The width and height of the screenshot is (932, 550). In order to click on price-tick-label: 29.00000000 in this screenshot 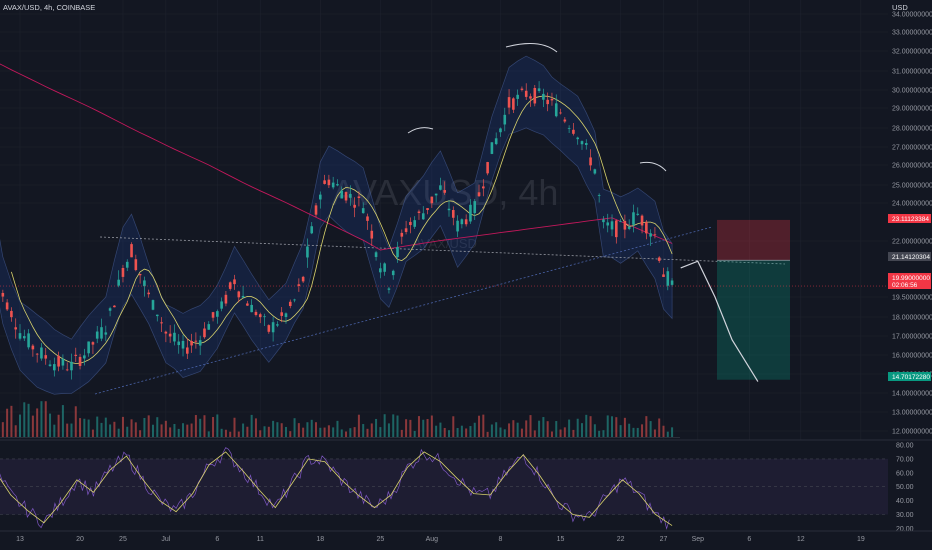, I will do `click(912, 109)`.